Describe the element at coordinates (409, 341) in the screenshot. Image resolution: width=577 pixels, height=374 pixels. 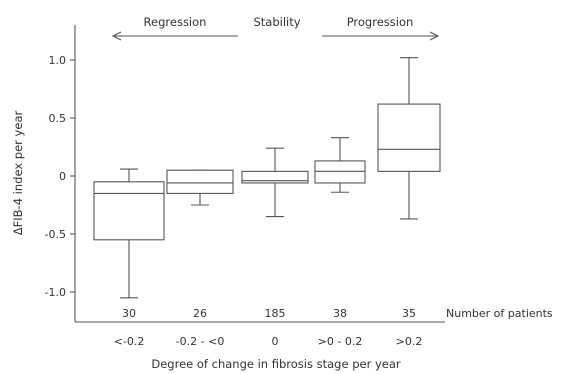
I see `x-category-label: >0.2` at that location.